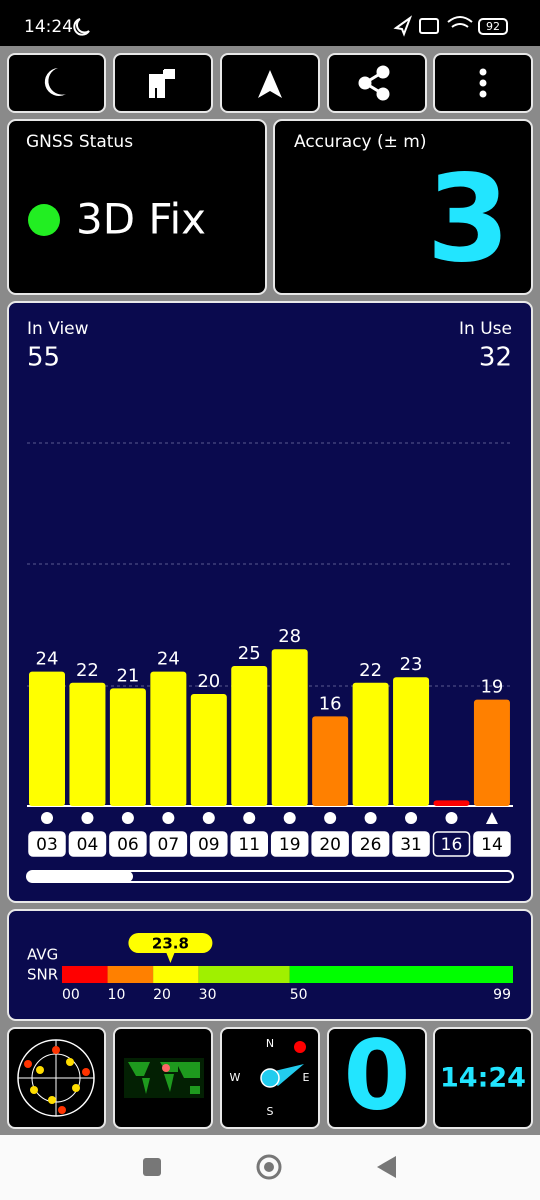  I want to click on snr-meter: 00 10 20 30 50 99 23.8, so click(287, 968).